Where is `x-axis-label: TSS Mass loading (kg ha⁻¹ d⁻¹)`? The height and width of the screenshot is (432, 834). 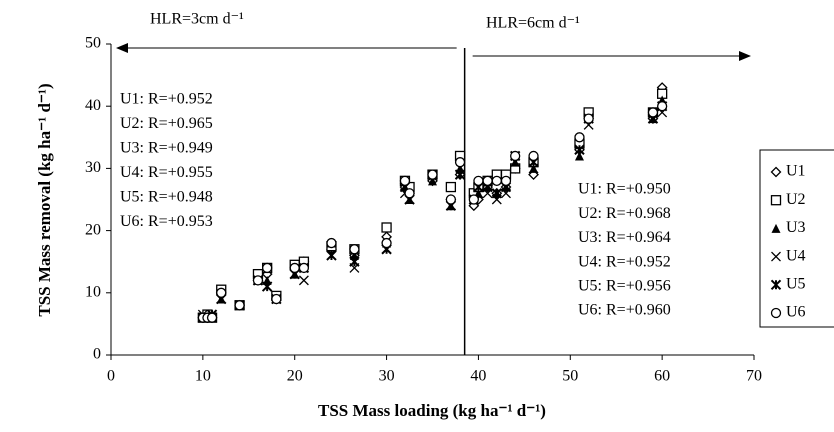
x-axis-label: TSS Mass loading (kg ha⁻¹ d⁻¹) is located at coordinates (432, 410).